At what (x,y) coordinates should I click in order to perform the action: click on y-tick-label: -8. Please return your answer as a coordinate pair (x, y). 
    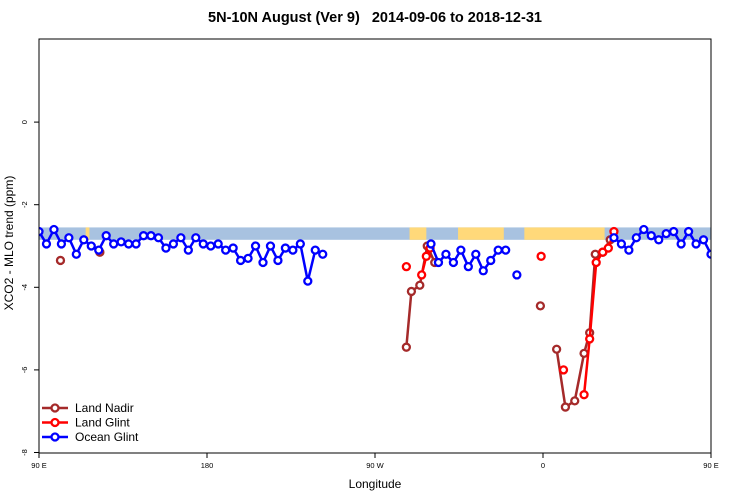
    Looking at the image, I should click on (24, 452).